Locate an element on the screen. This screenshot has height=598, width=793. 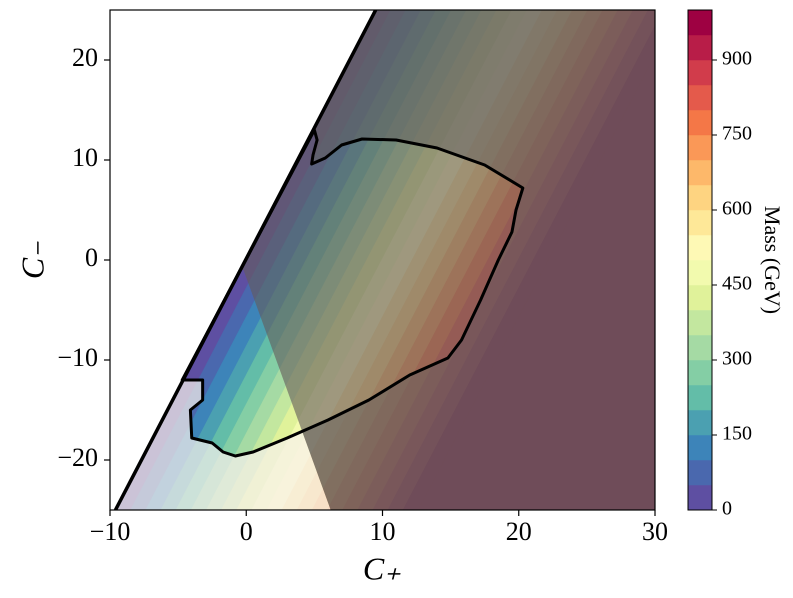
y-tick-label: −20 is located at coordinates (77, 457).